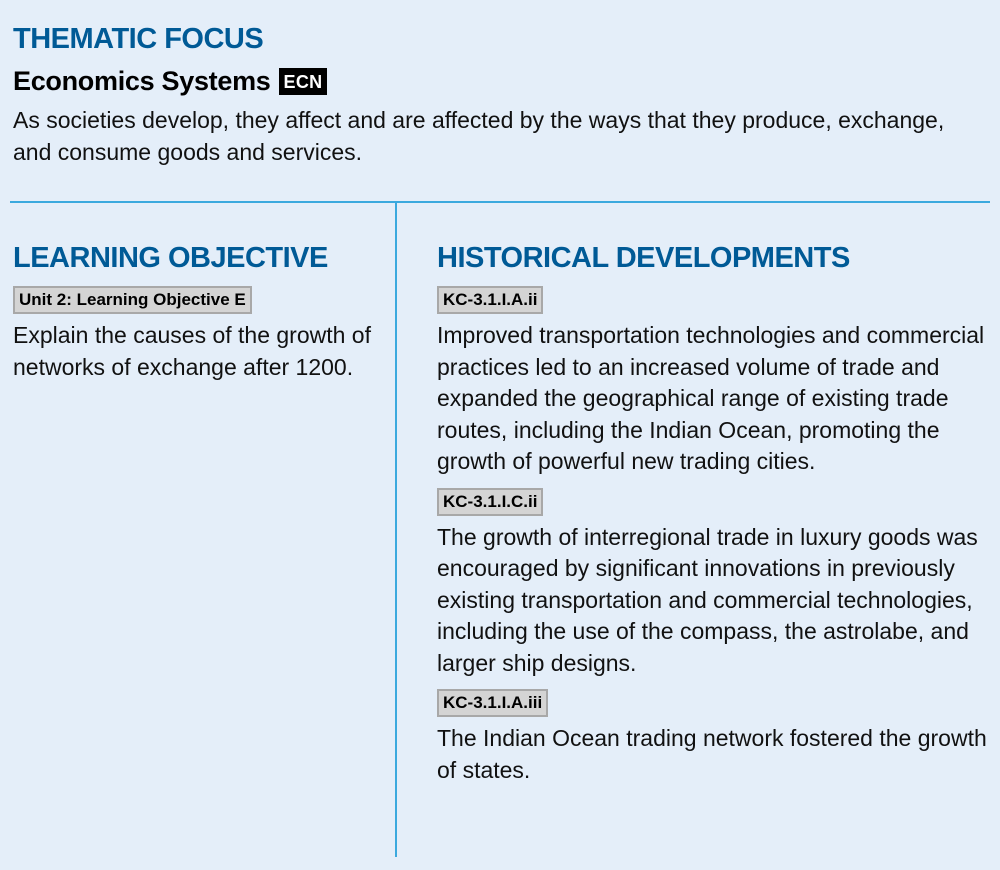 The height and width of the screenshot is (870, 1000). What do you see at coordinates (132, 300) in the screenshot?
I see `learning-objective-tag: Unit 2: Learning Objective E` at bounding box center [132, 300].